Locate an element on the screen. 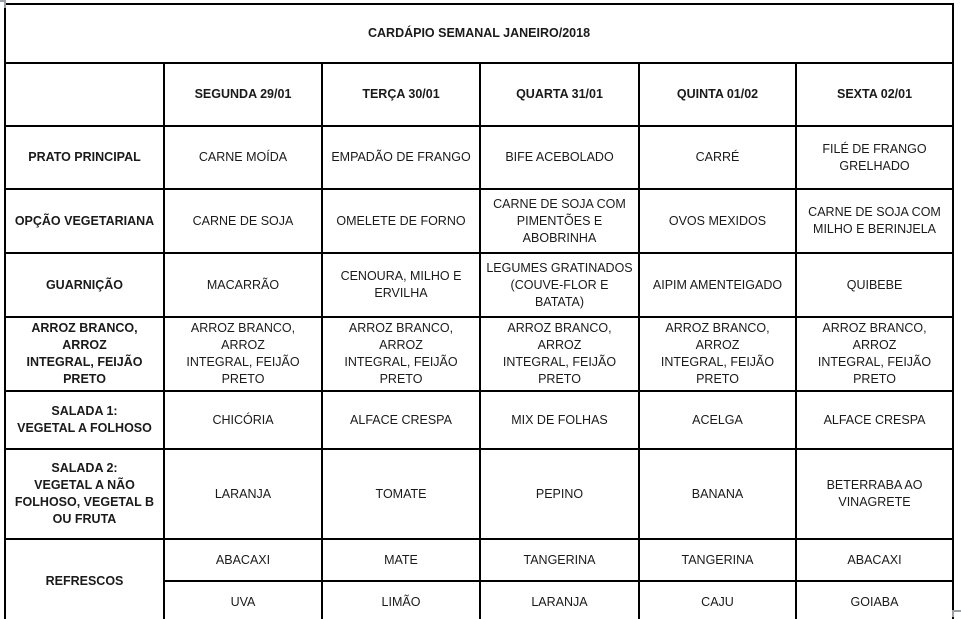 This screenshot has height=619, width=961. row-label-prato-principal: PRATO PRINCIPAL is located at coordinates (84, 157).